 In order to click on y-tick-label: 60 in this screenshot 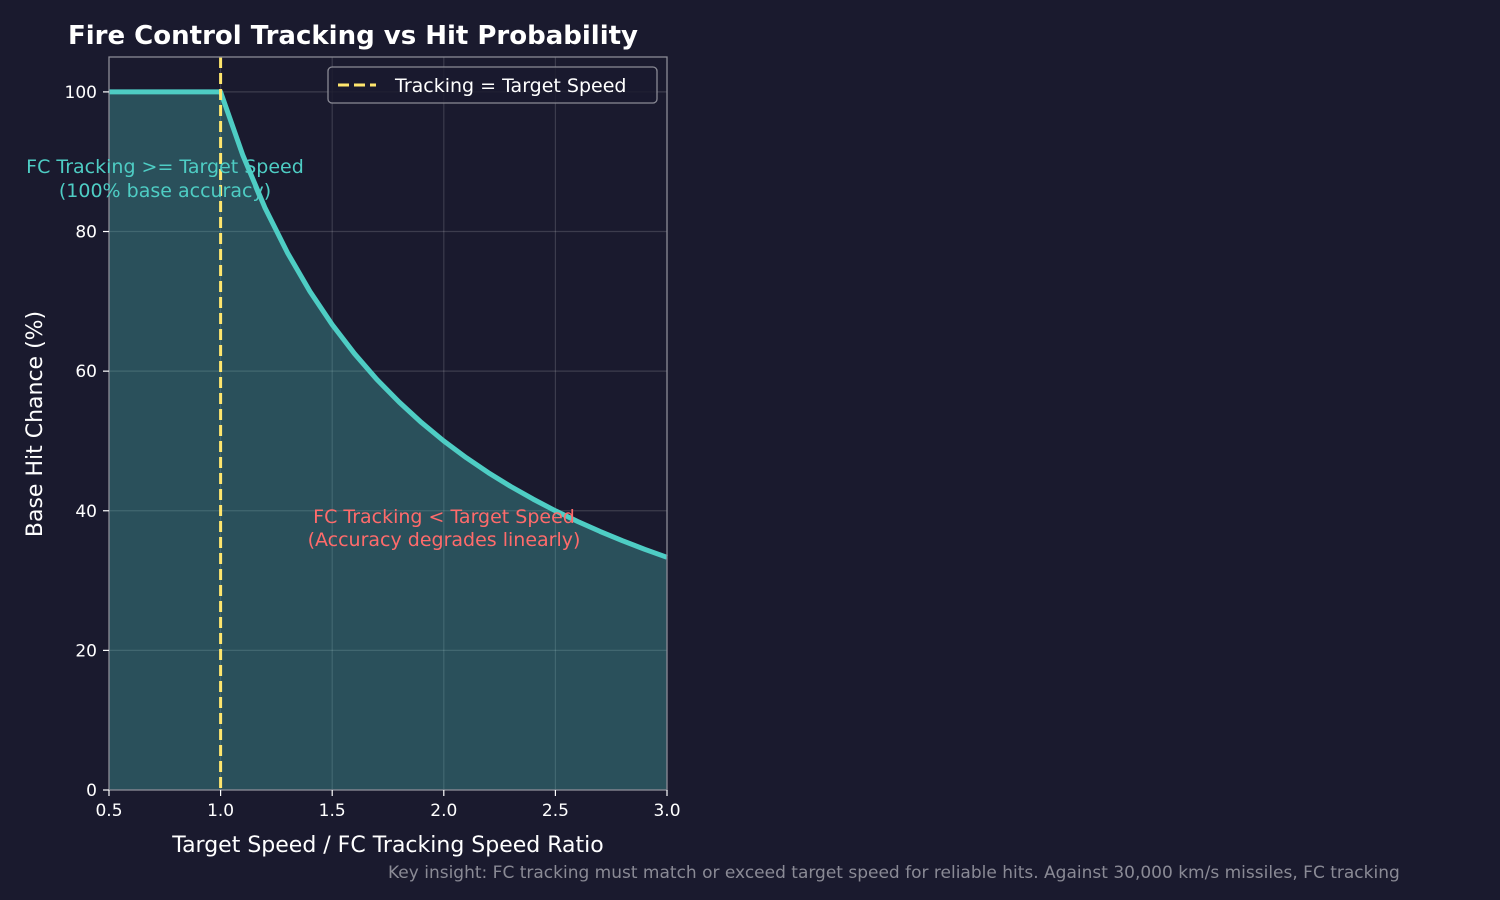, I will do `click(86, 372)`.